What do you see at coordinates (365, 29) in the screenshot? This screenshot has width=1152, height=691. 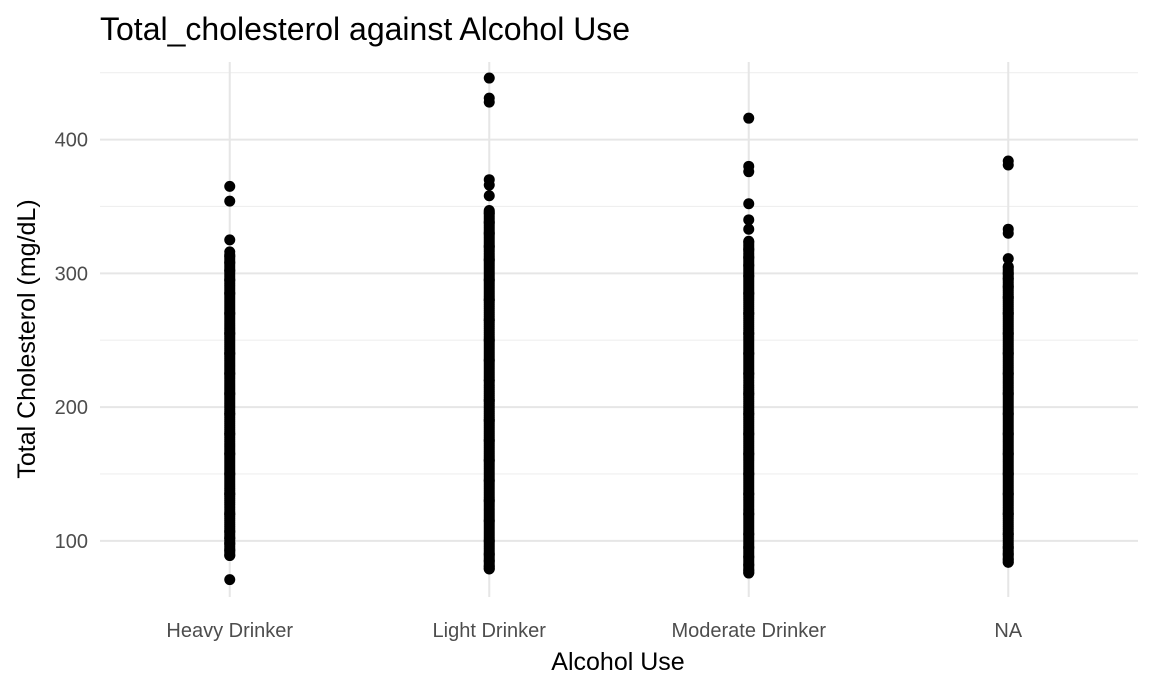 I see `chart-title: Total_cholesterol against Alcohol Use` at bounding box center [365, 29].